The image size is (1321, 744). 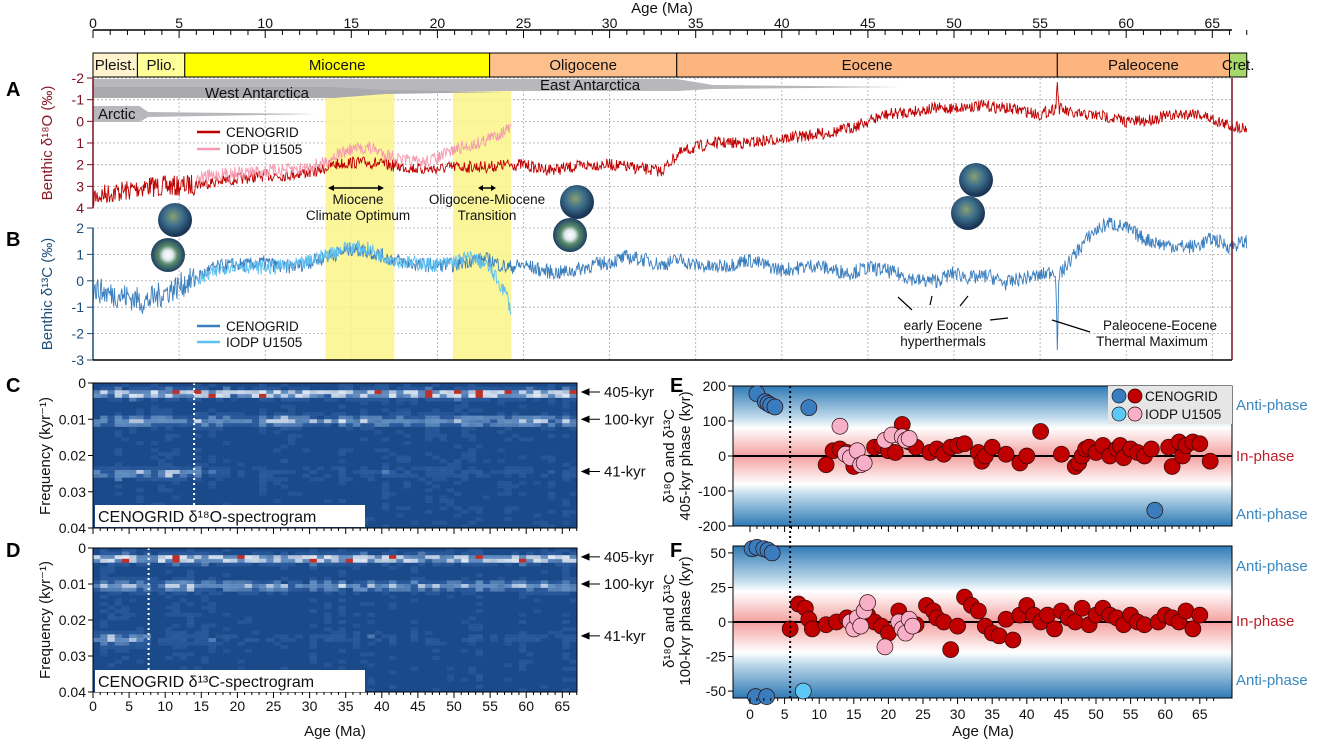 I want to click on tick-label: -1, so click(x=78, y=100).